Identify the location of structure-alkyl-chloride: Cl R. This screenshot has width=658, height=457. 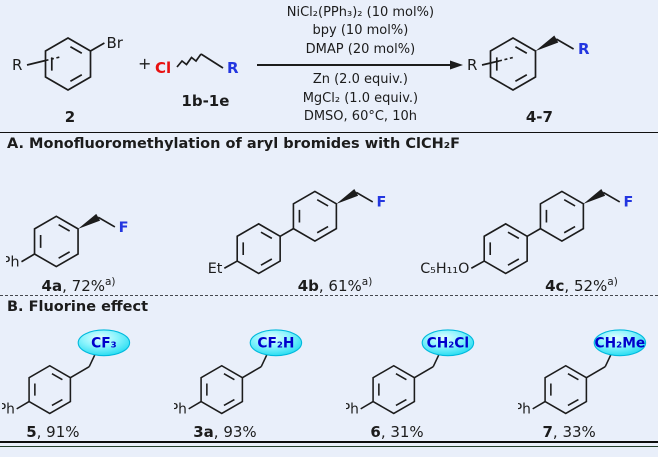
(197, 65).